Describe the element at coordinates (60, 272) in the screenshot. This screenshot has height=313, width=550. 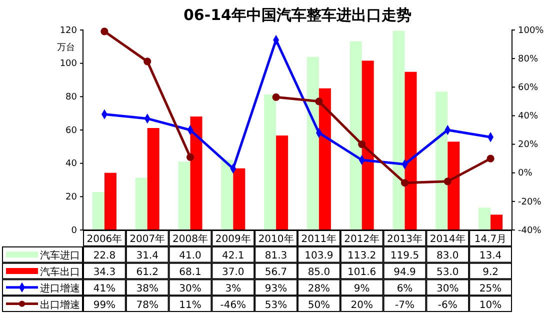
I see `legend-label: 汽车出口` at that location.